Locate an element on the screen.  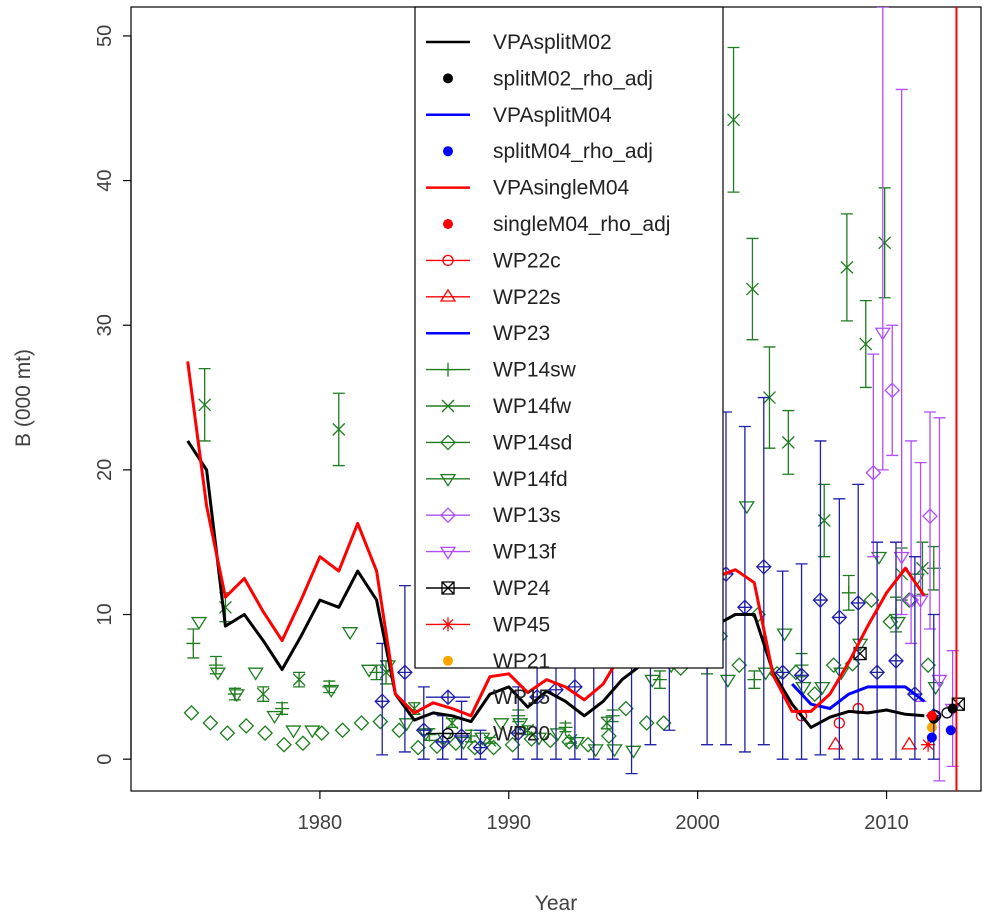
legend-swatch-marker is located at coordinates (448, 515).